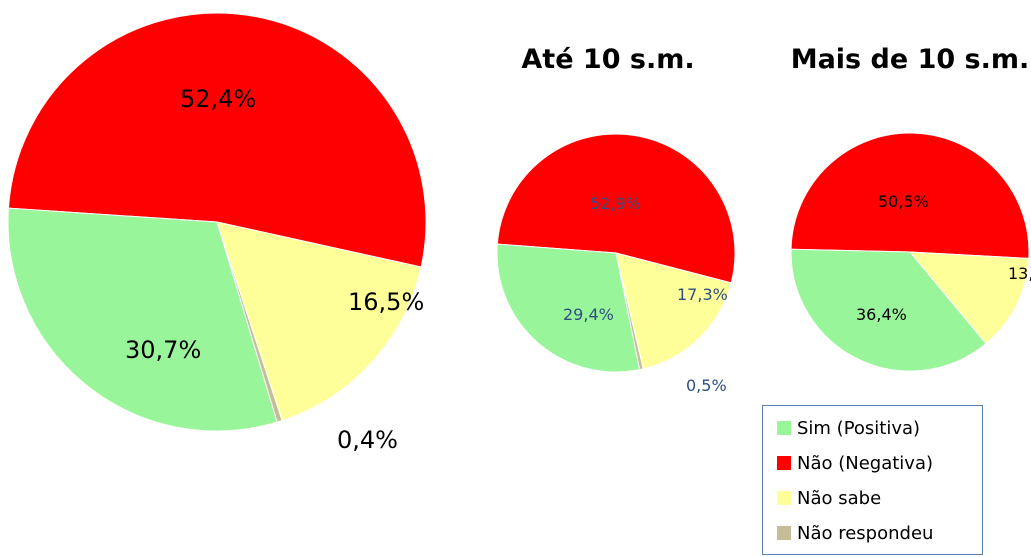 The width and height of the screenshot is (1031, 557). What do you see at coordinates (784, 463) in the screenshot?
I see `legend-swatch-nao` at bounding box center [784, 463].